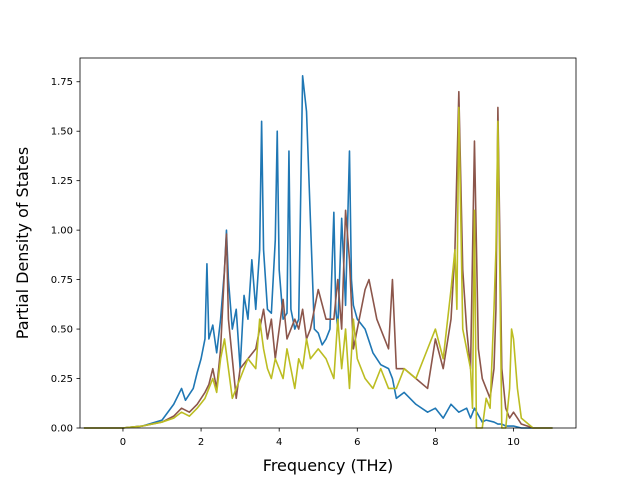 Image resolution: width=640 pixels, height=480 pixels. What do you see at coordinates (22, 243) in the screenshot?
I see `y-axis-label: Partial Density of States` at bounding box center [22, 243].